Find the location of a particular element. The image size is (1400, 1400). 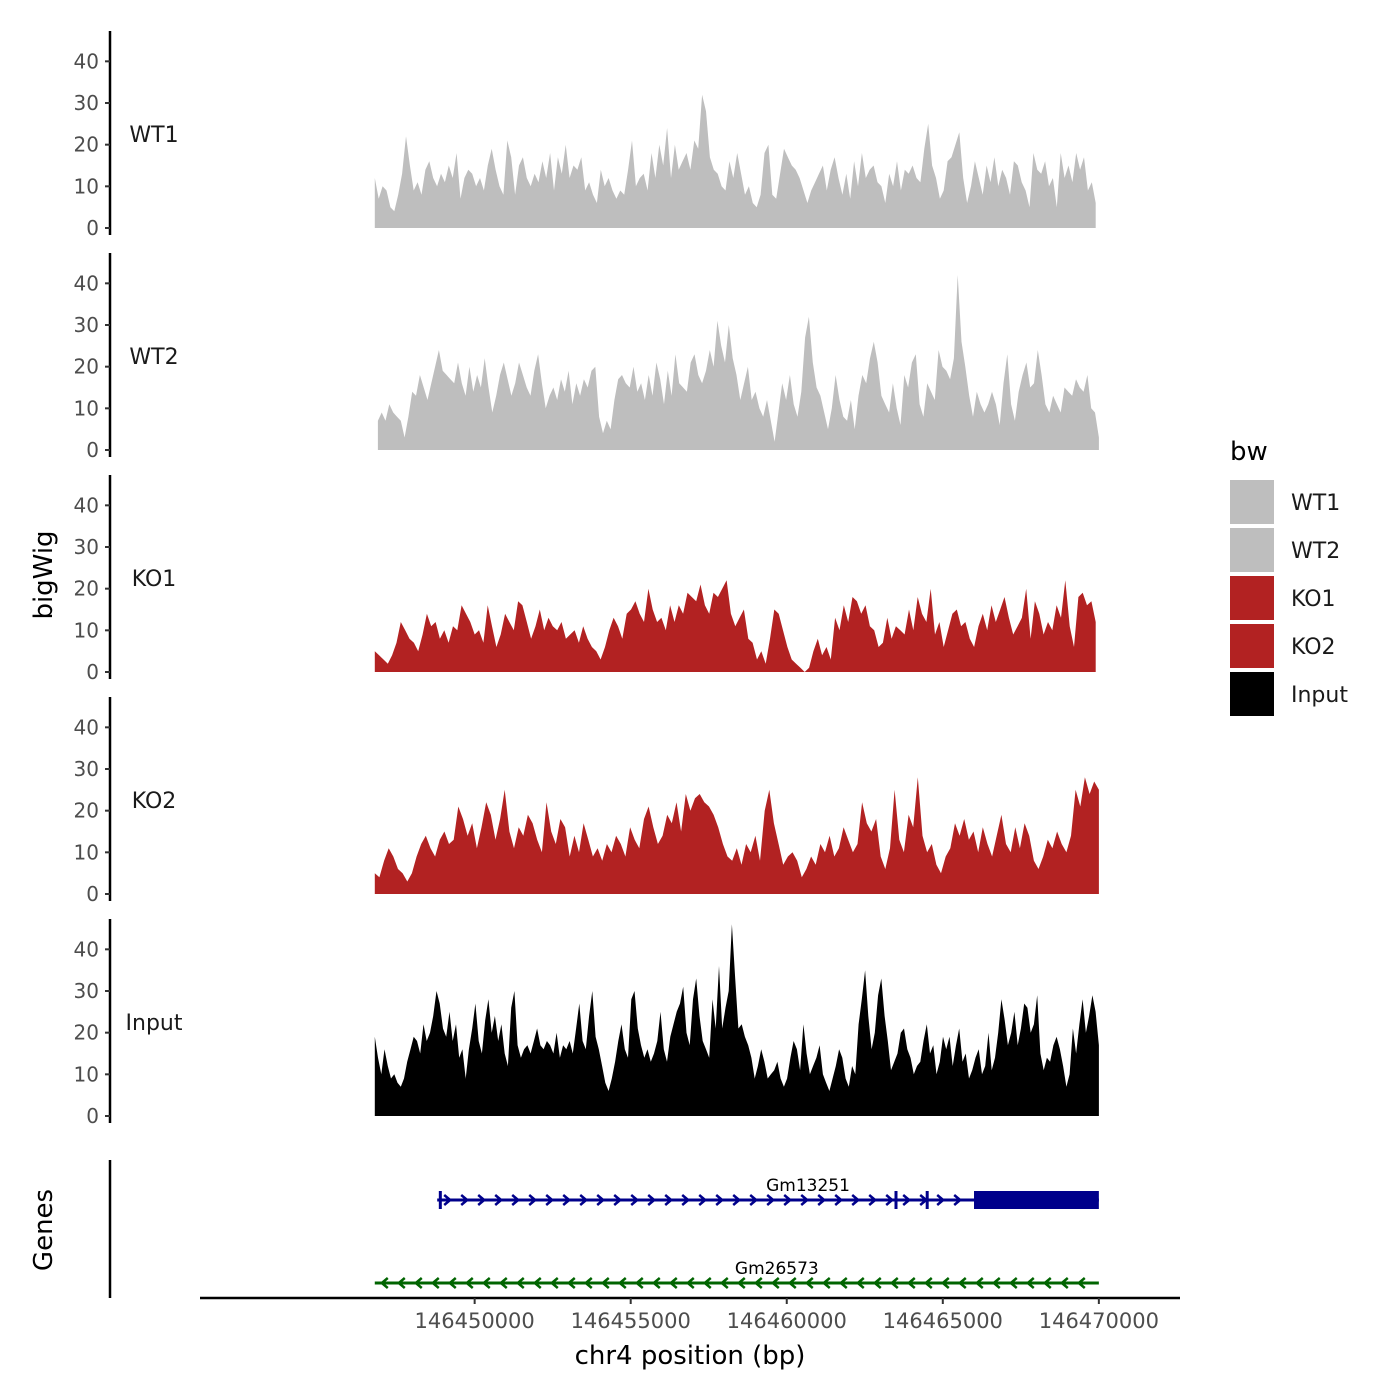

legend-label: WT2 is located at coordinates (1315, 551).